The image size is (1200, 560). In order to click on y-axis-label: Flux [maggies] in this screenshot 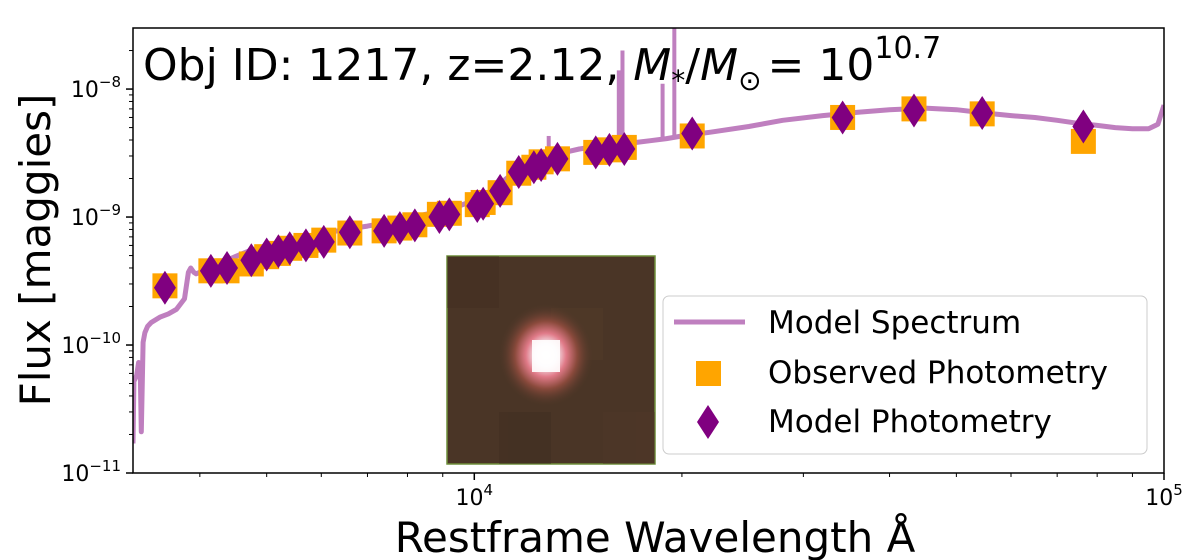, I will do `click(35, 250)`.